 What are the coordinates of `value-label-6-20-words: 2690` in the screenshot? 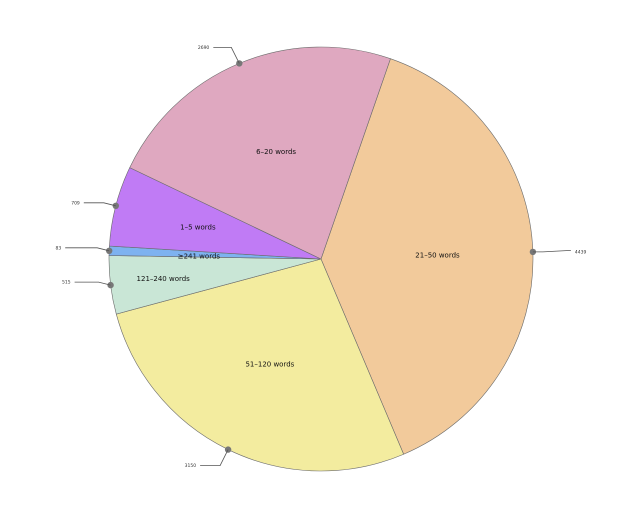 It's located at (204, 48).